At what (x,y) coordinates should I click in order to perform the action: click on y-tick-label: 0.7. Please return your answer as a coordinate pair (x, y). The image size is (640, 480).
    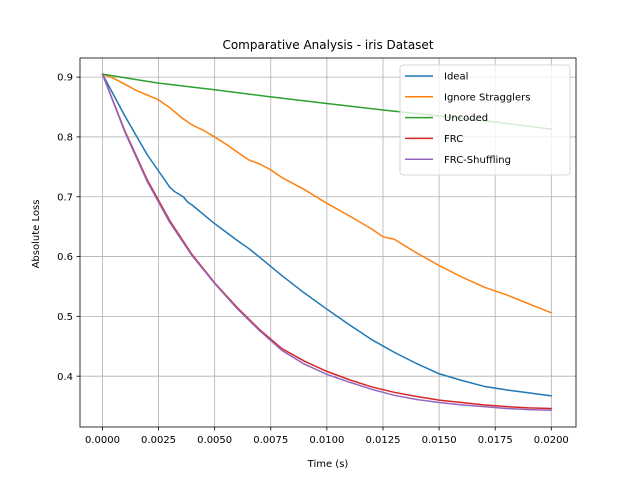
    Looking at the image, I should click on (65, 197).